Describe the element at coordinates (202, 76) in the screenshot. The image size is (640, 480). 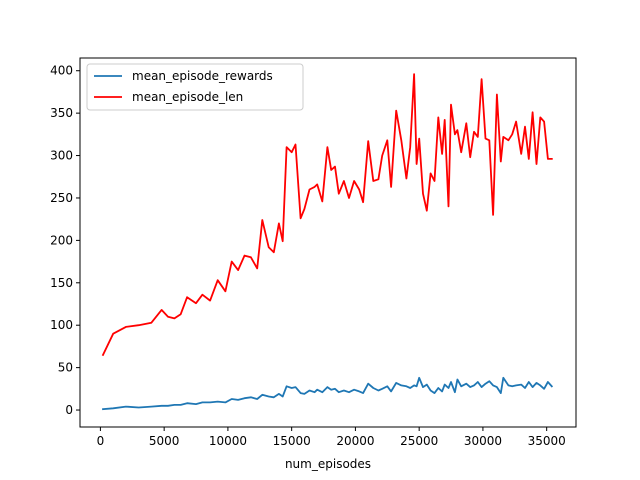
I see `legend-label: mean_episode_rewards` at that location.